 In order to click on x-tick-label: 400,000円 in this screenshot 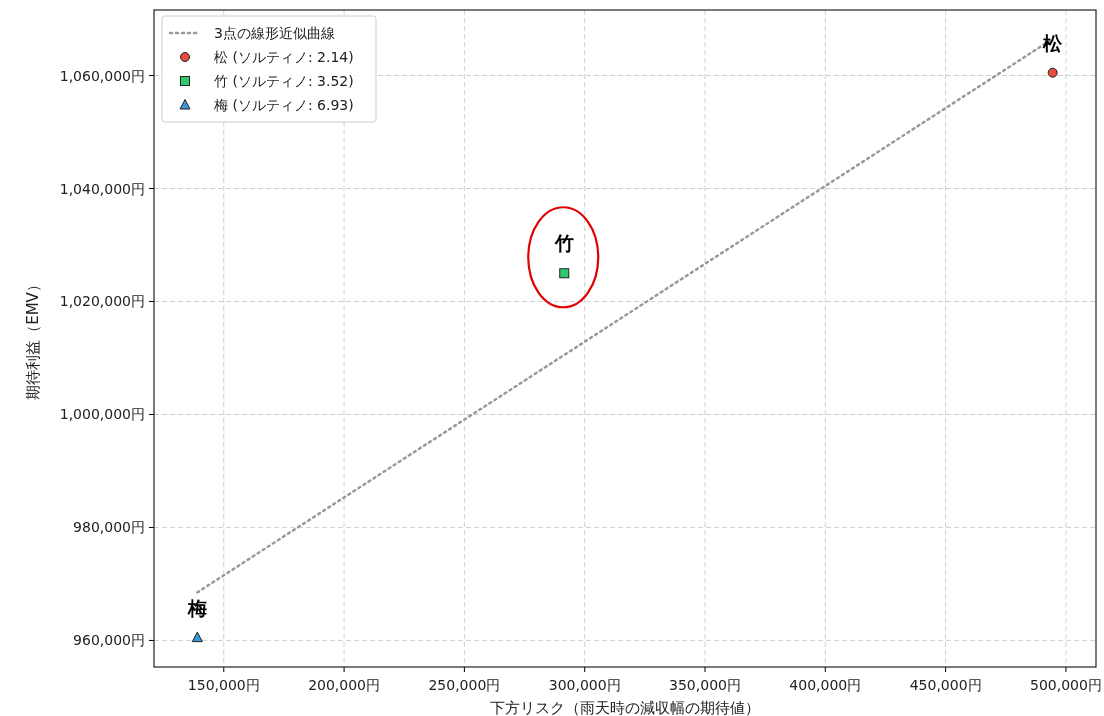, I will do `click(825, 685)`.